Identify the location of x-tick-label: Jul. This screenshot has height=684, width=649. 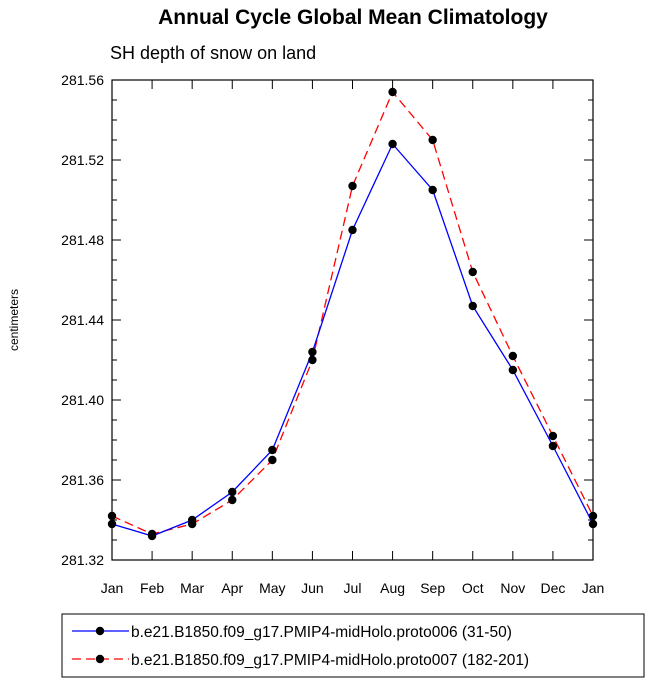
(353, 588).